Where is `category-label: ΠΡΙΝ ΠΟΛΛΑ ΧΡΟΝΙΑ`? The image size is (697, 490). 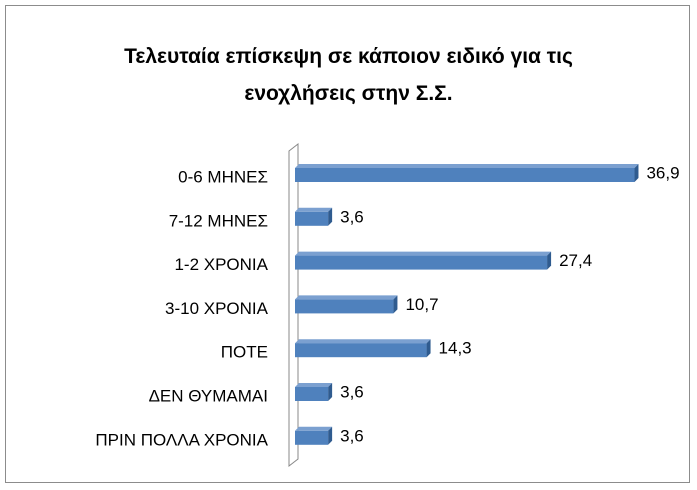
category-label: ΠΡΙΝ ΠΟΛΛΑ ΧΡΟΝΙΑ is located at coordinates (181, 439).